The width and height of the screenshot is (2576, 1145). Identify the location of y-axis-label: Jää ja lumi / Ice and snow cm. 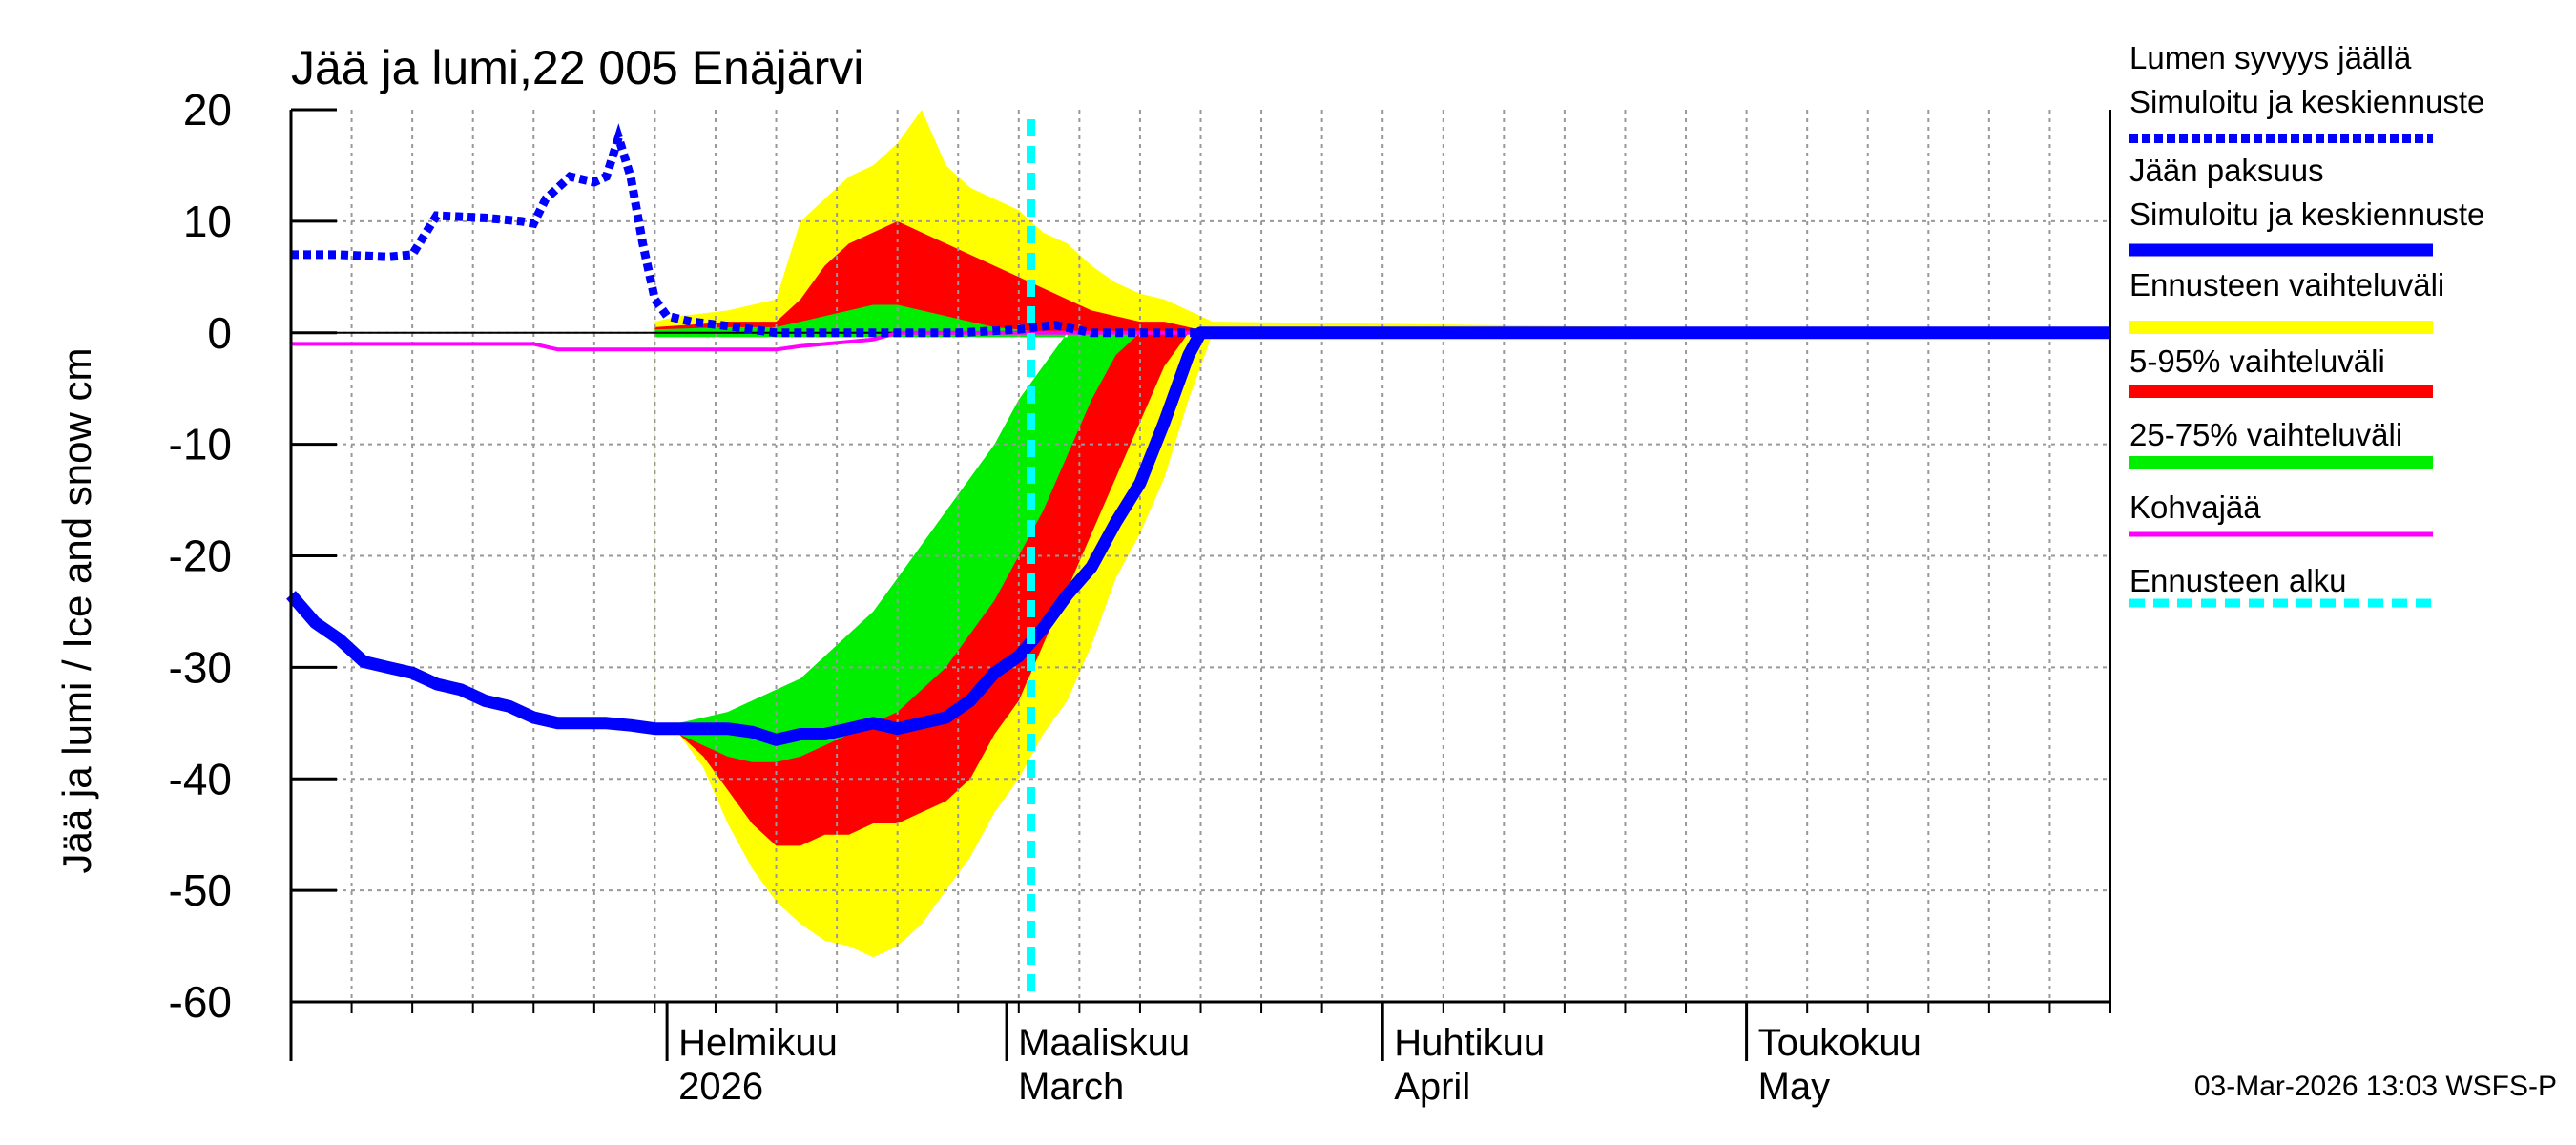
(76, 611).